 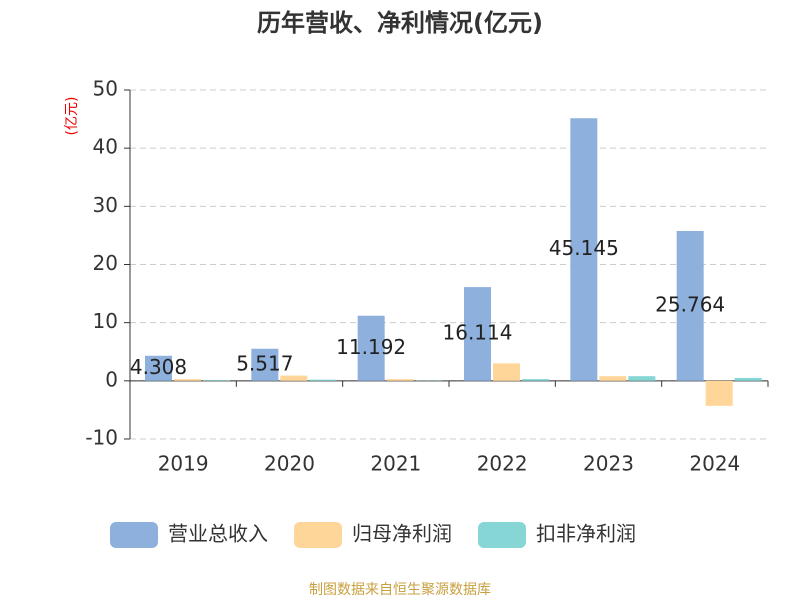 I want to click on legend-label: 扣非净利润, so click(x=586, y=534).